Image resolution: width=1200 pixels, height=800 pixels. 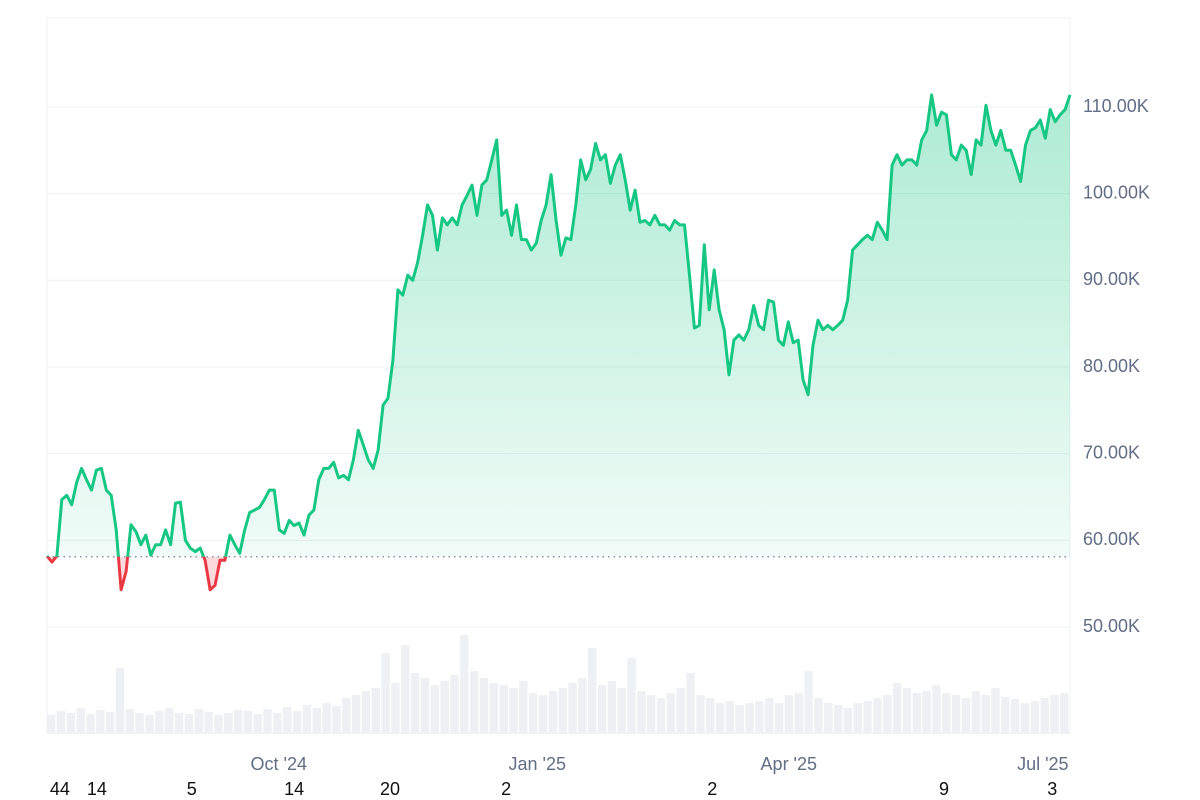 I want to click on y-tick-label: 100.00K, so click(x=1116, y=192).